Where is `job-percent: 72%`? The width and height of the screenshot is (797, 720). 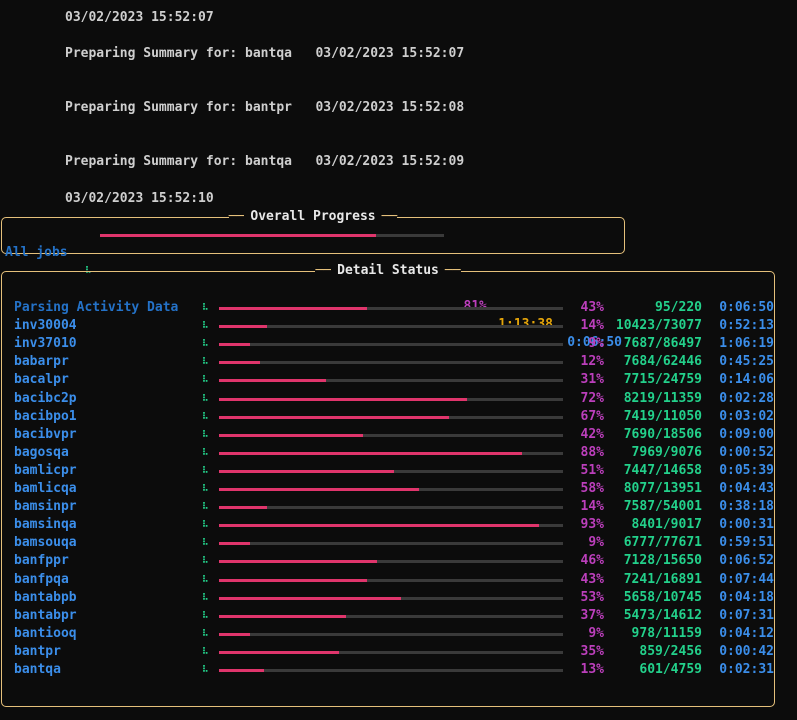
job-percent: 72% is located at coordinates (592, 398).